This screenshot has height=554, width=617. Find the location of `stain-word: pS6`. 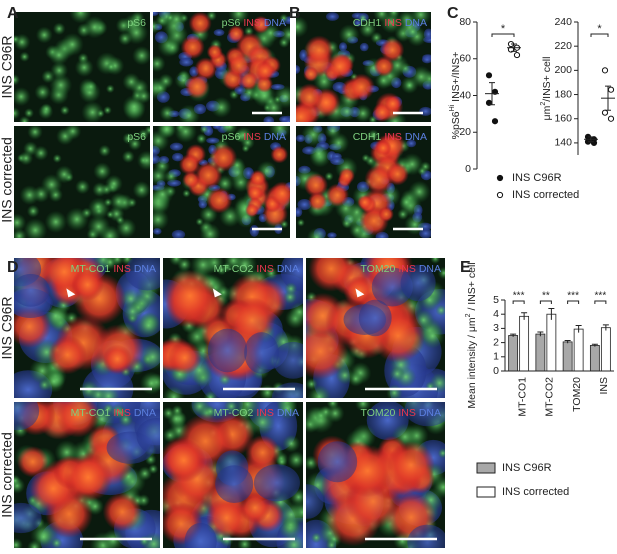

stain-word: pS6 is located at coordinates (136, 23).